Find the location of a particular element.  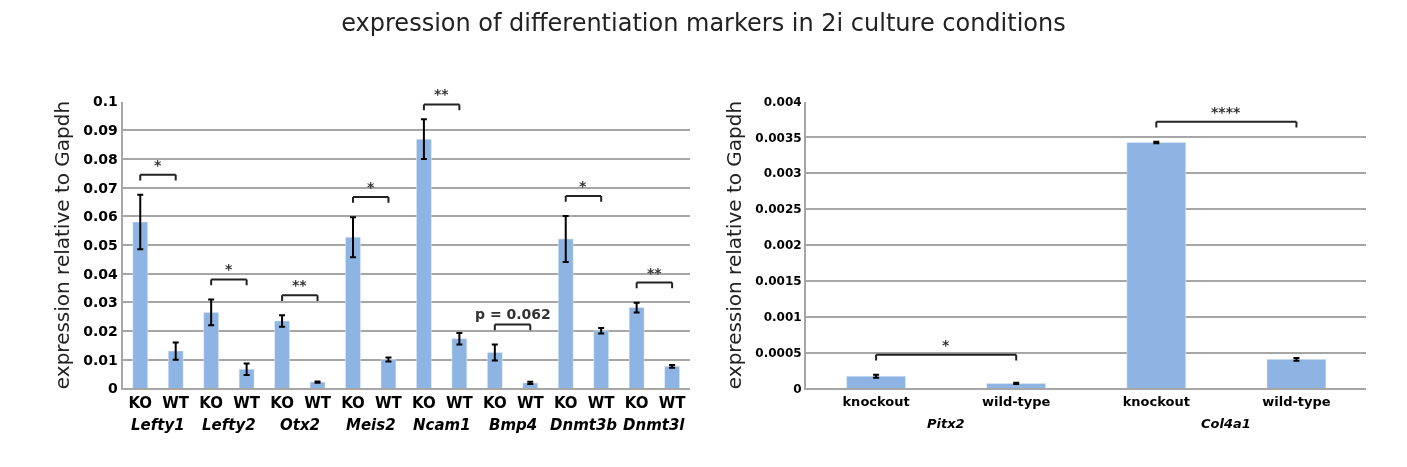

y-tick-label: 0.09 is located at coordinates (100, 130).